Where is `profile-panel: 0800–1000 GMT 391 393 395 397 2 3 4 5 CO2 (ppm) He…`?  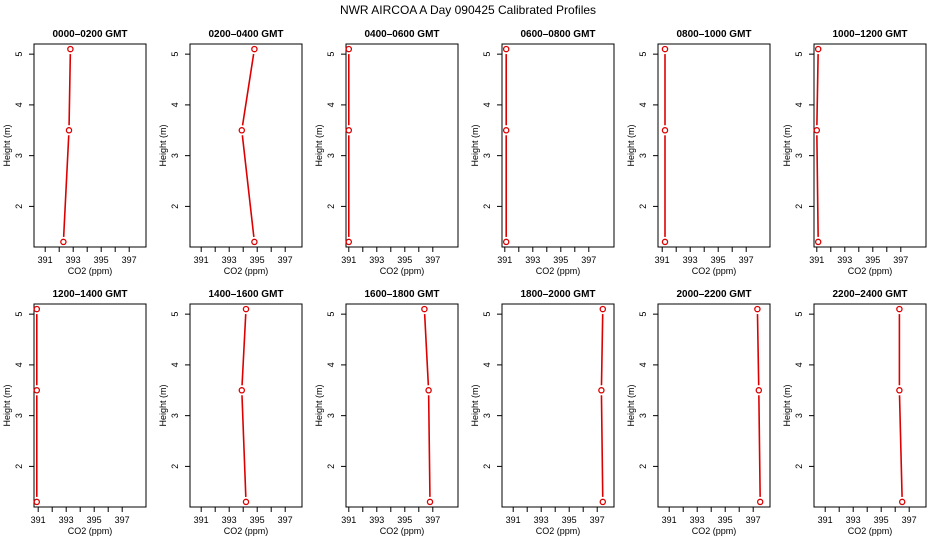 profile-panel: 0800–1000 GMT 391 393 395 397 2 3 4 5 CO2 (ppm) He… is located at coordinates (698, 152).